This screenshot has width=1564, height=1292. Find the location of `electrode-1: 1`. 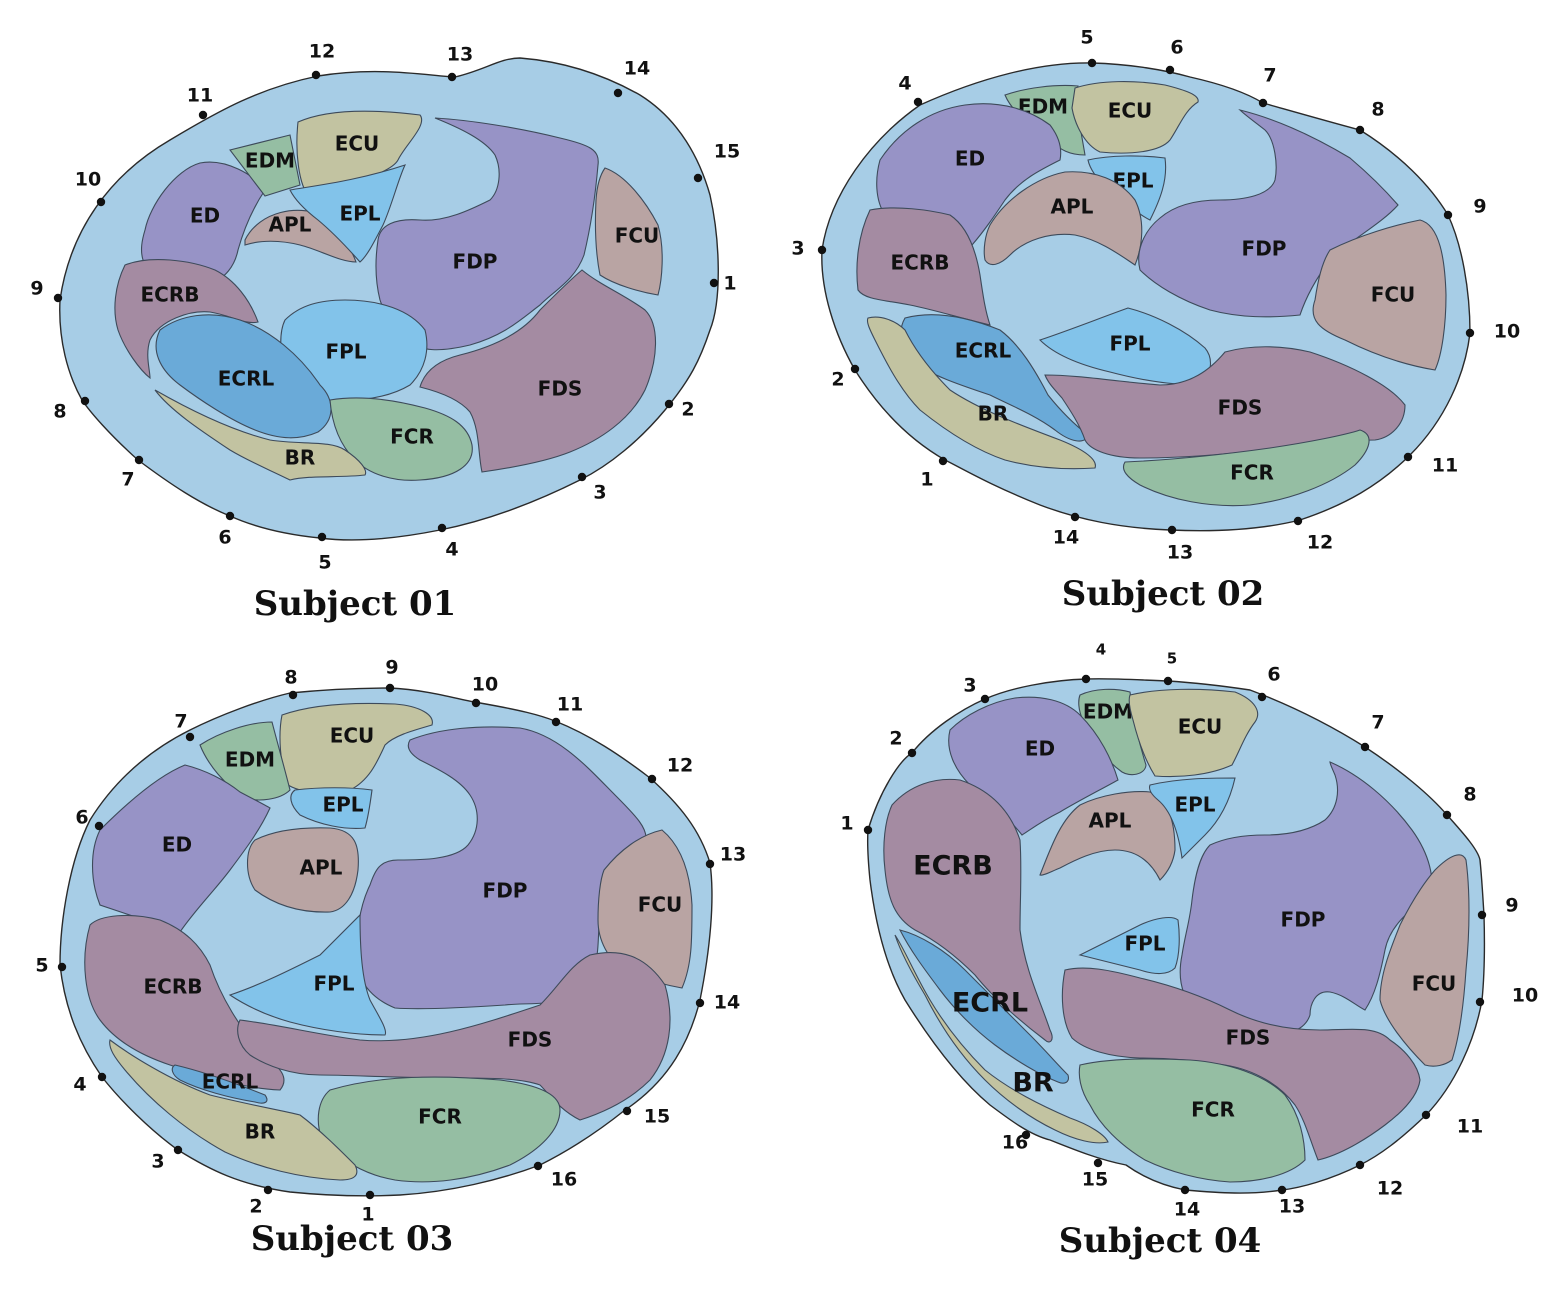

electrode-1: 1 is located at coordinates (723, 284).